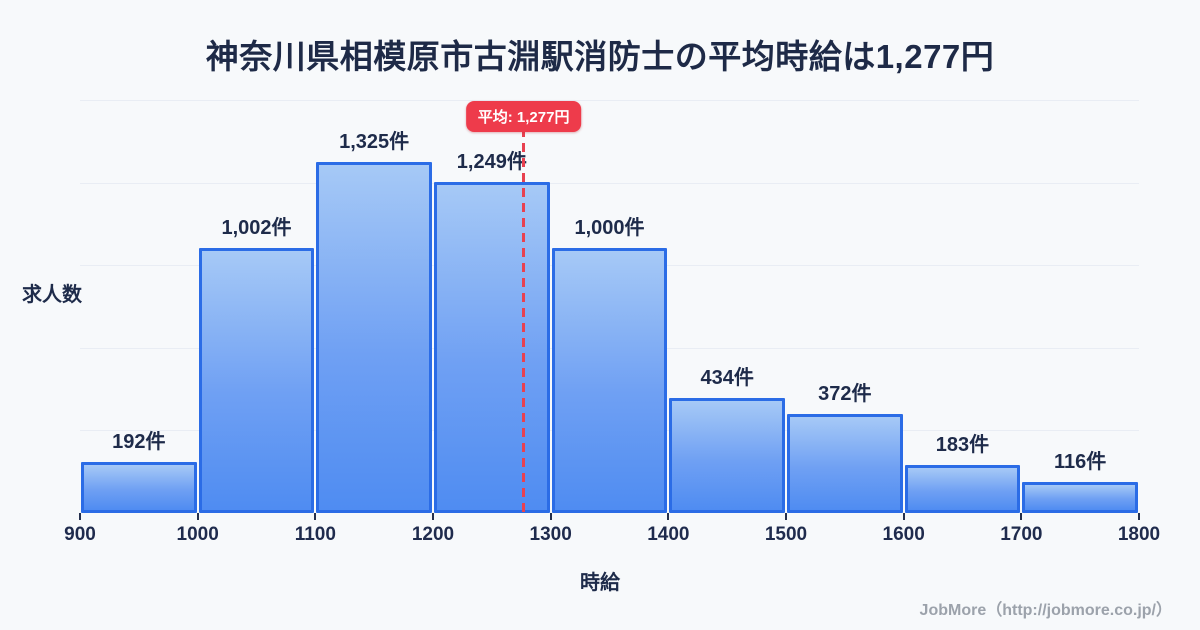  Describe the element at coordinates (962, 445) in the screenshot. I see `bar-value-label: 183件` at that location.